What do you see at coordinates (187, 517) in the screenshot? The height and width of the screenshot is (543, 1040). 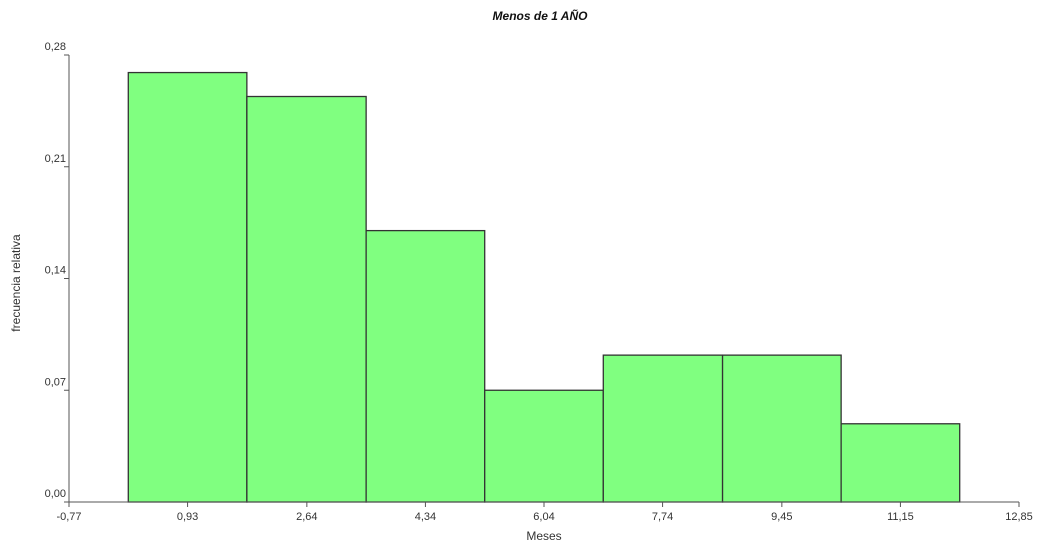 I see `x-tick-label: 0,93` at bounding box center [187, 517].